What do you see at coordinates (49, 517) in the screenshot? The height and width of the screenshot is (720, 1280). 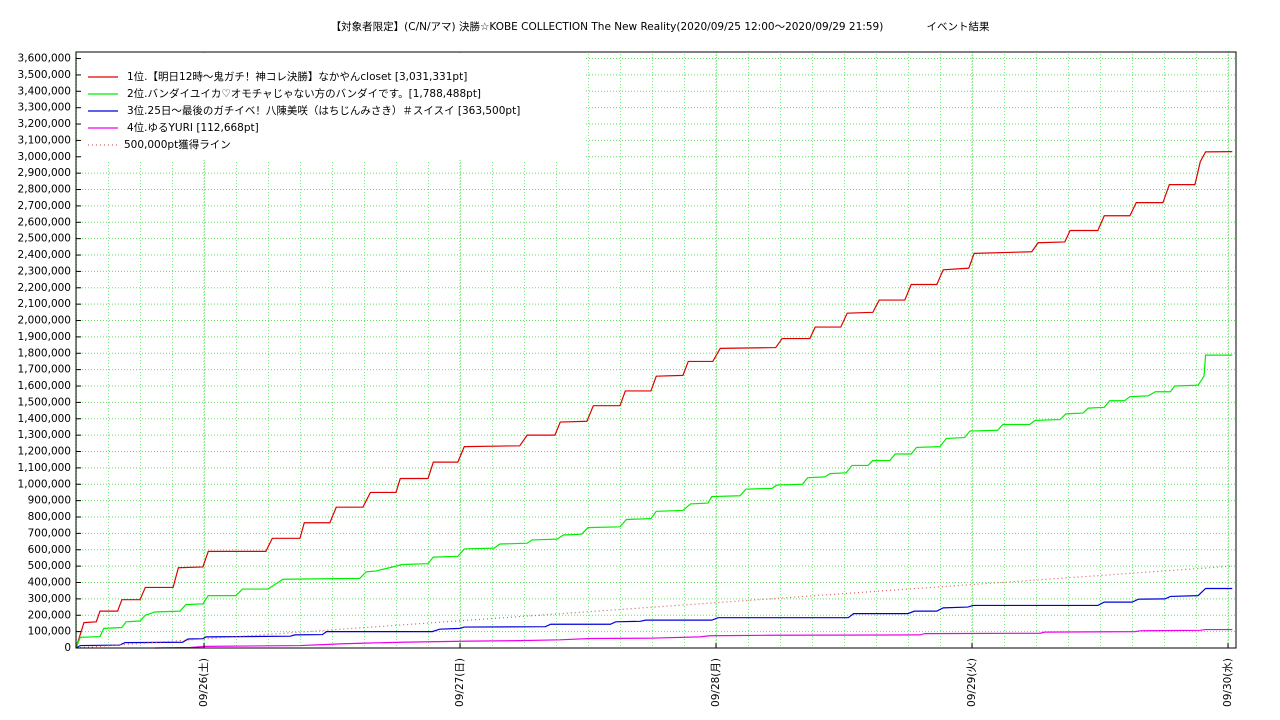 I see `y-tick-label: 800,000` at bounding box center [49, 517].